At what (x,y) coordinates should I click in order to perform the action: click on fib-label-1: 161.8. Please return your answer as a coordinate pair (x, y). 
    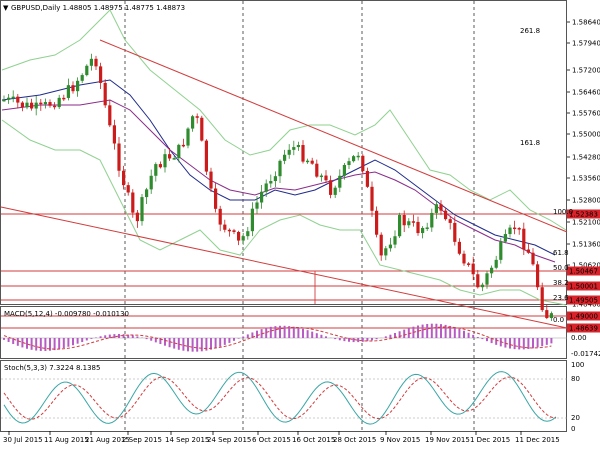
    Looking at the image, I should click on (530, 143).